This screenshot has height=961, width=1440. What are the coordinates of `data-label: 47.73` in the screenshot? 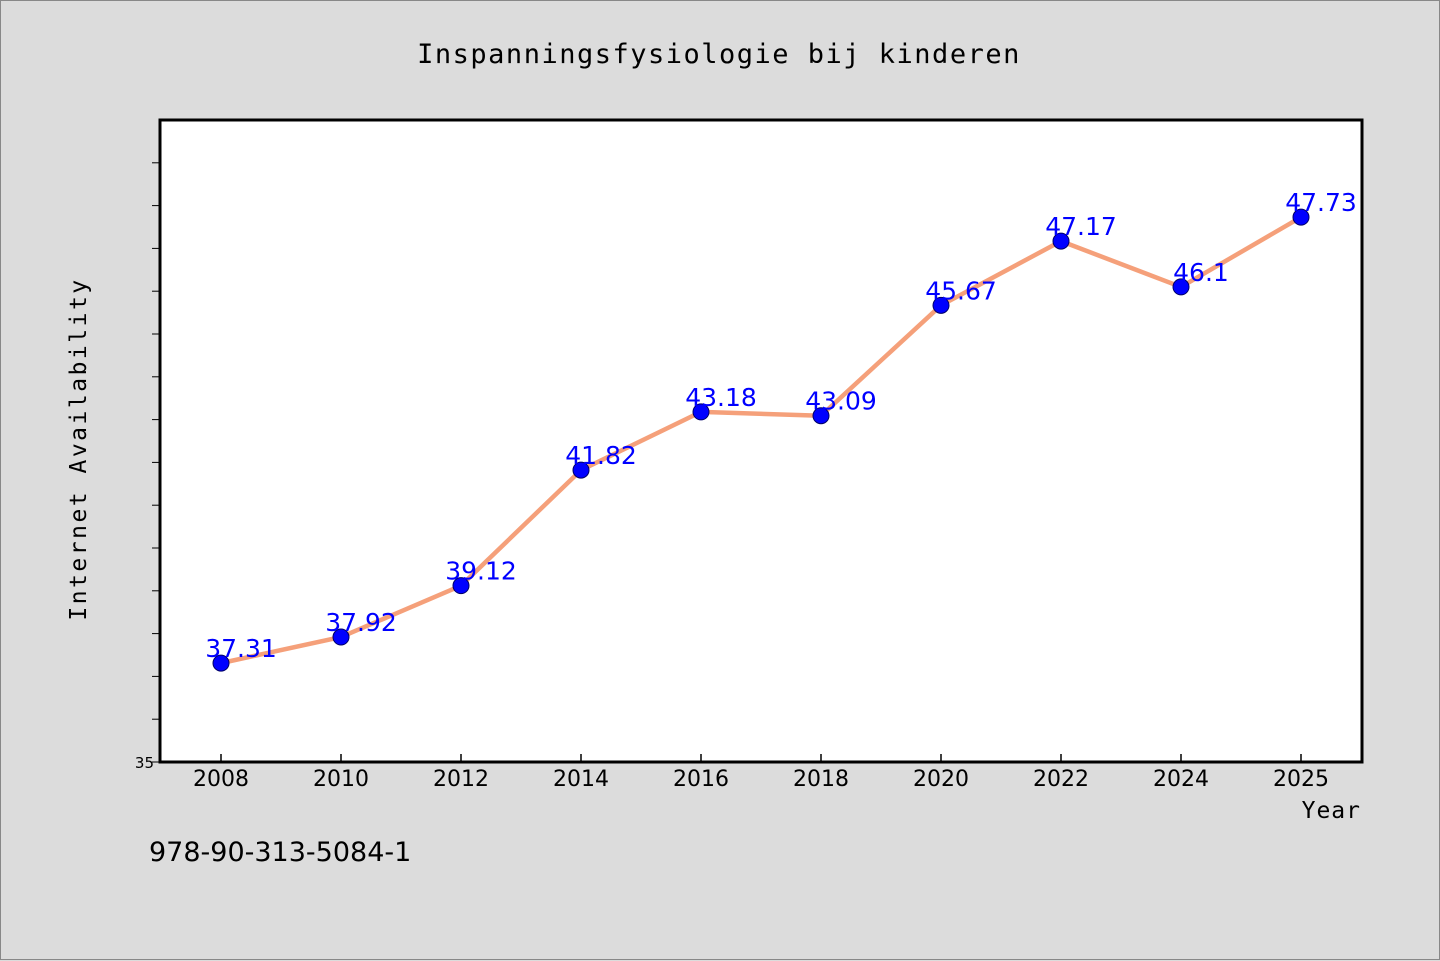 It's located at (1321, 202).